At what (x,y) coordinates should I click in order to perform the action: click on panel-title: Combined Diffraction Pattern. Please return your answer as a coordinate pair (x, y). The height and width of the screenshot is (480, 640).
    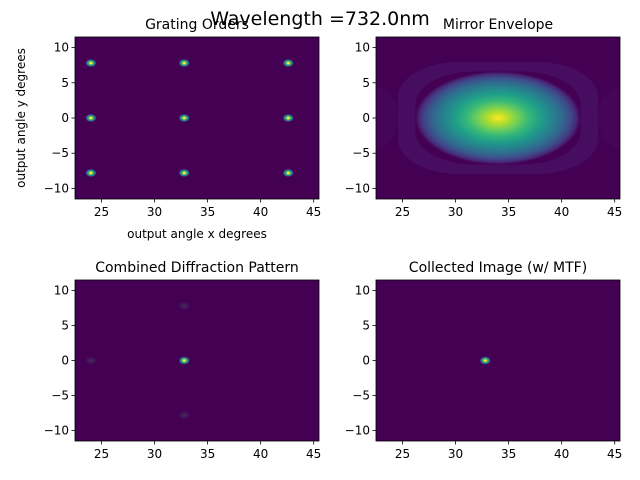
    Looking at the image, I should click on (197, 268).